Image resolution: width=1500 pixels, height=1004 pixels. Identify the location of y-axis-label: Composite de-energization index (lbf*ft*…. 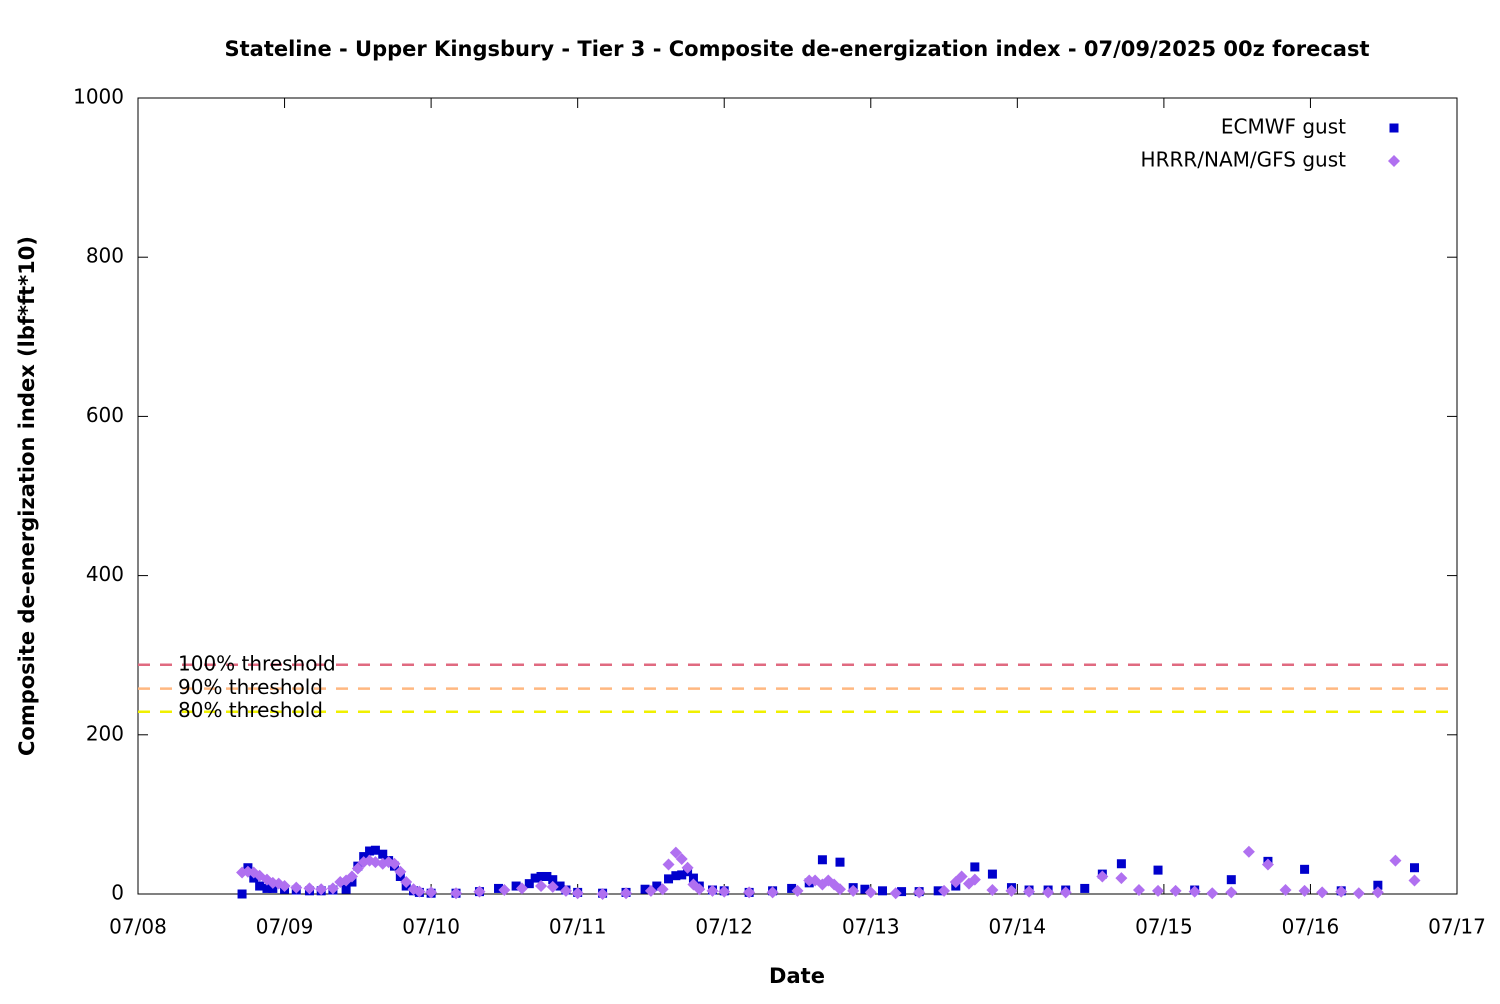
(27, 496).